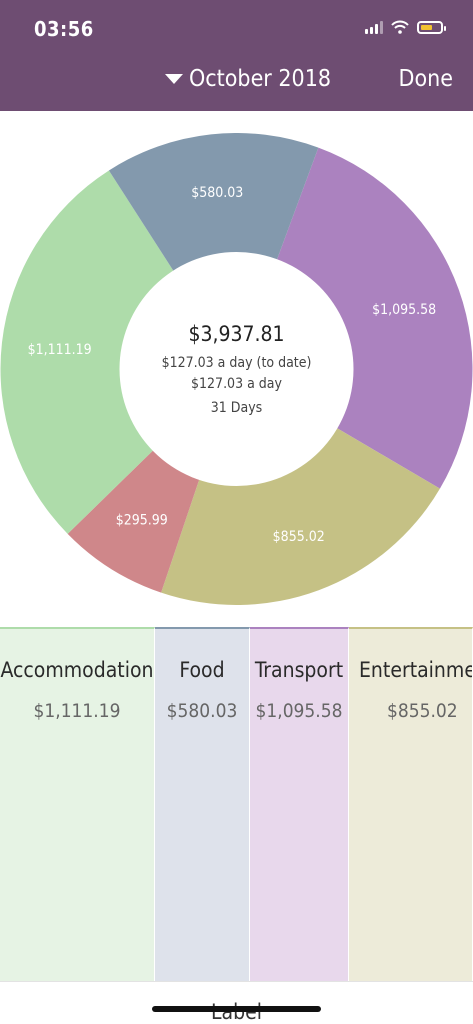  I want to click on category-amount: $1,095.58, so click(299, 711).